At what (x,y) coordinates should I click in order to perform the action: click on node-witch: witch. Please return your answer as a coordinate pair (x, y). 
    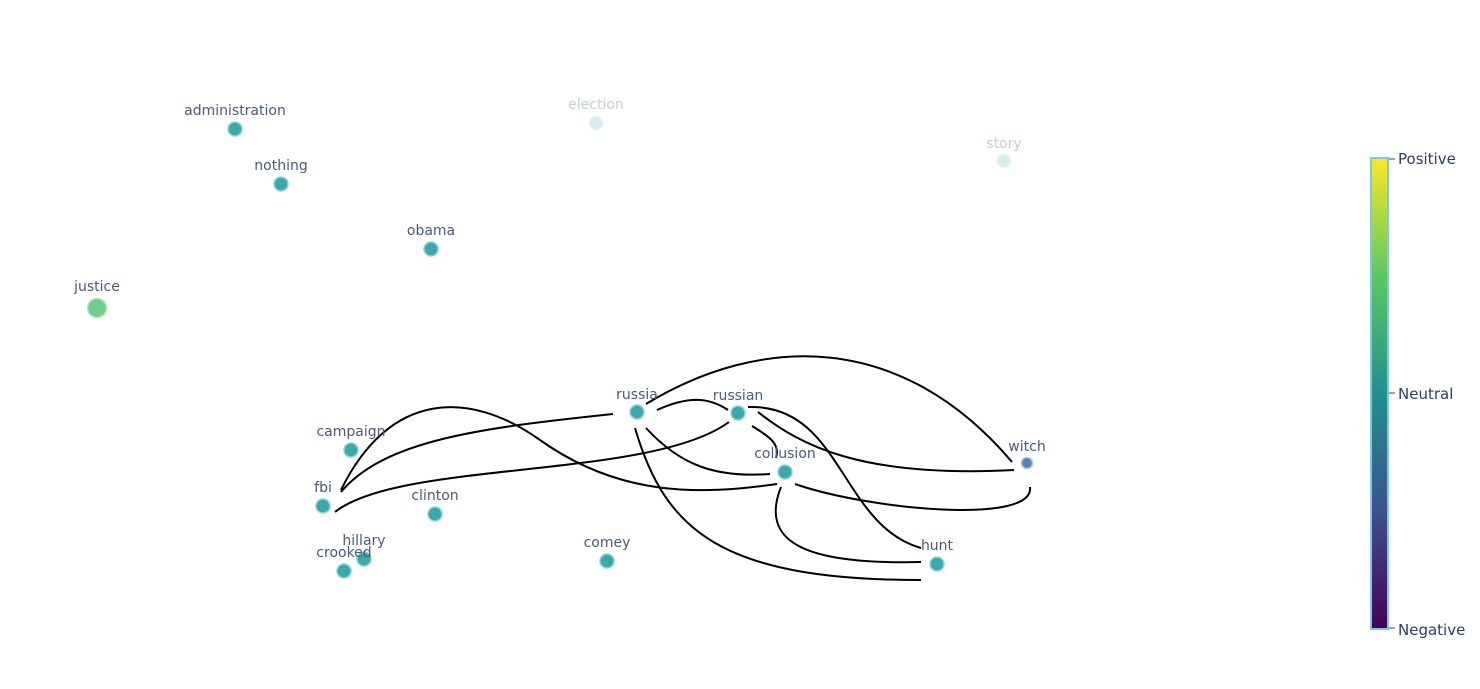
    Looking at the image, I should click on (1027, 454).